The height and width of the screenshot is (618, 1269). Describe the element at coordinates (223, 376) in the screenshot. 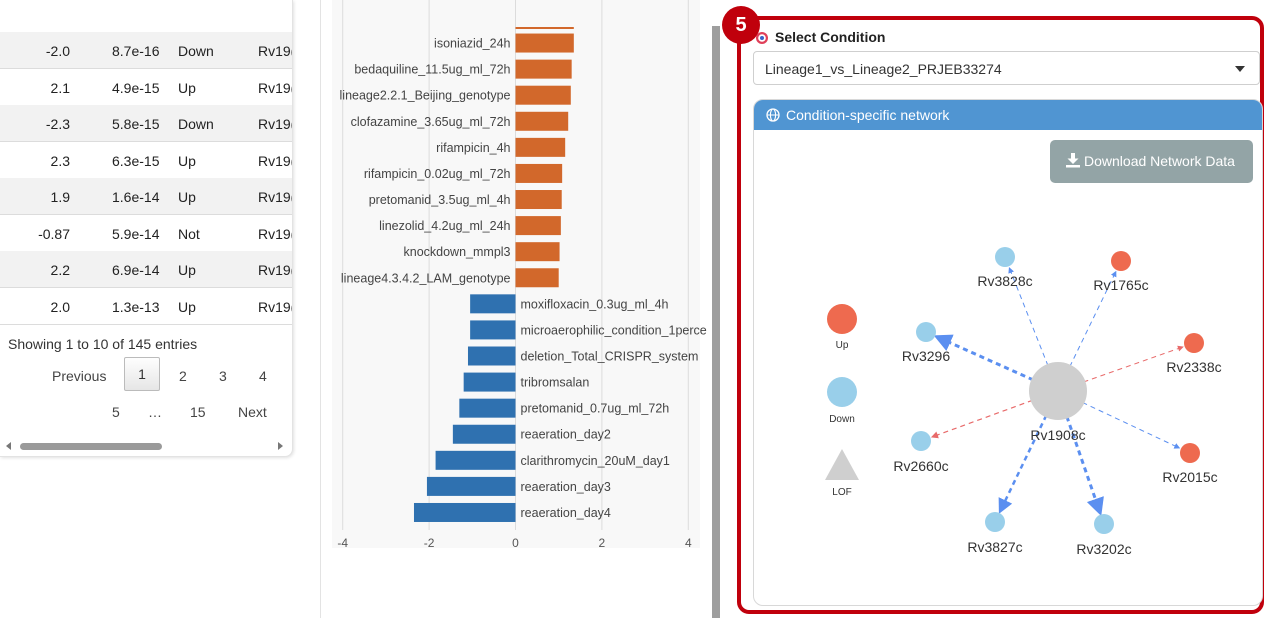

I see `pagination-page-3: 3` at that location.